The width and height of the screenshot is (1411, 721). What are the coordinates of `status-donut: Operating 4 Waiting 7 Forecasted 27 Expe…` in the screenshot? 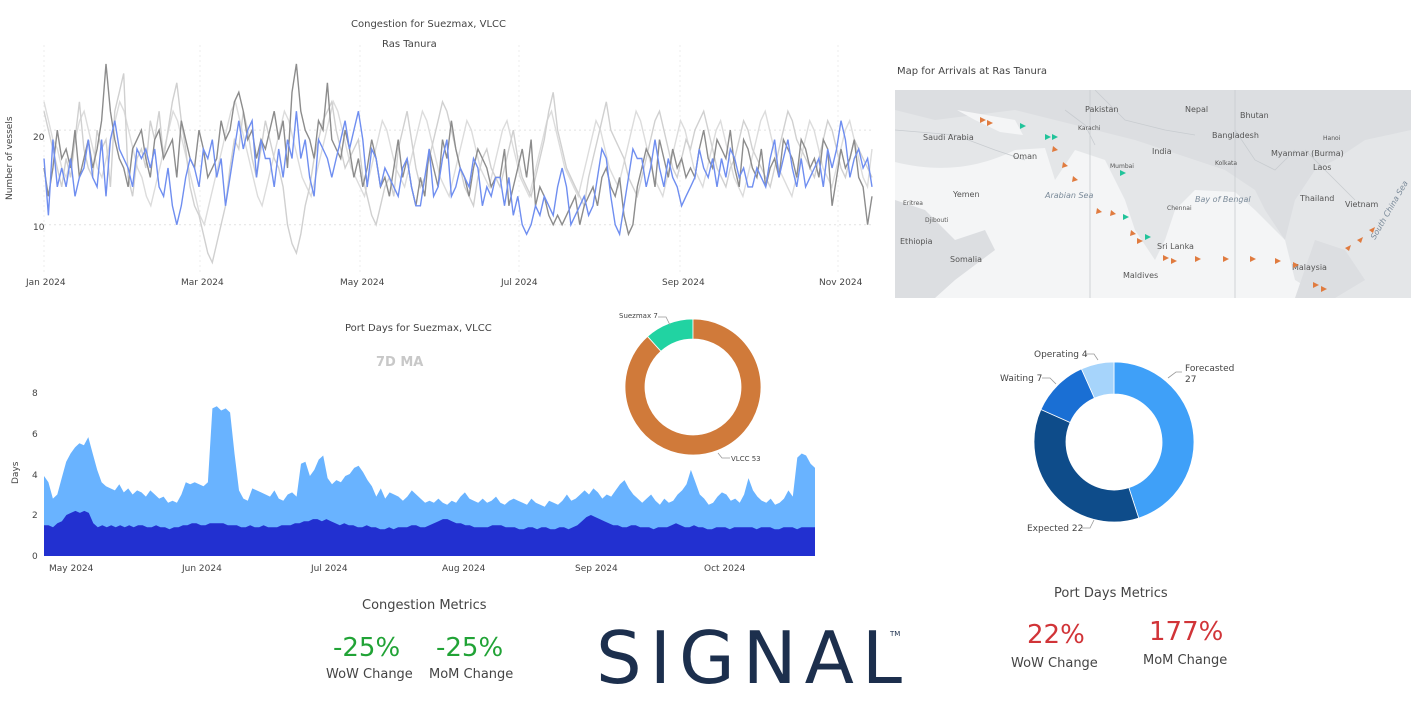 It's located at (1117, 442).